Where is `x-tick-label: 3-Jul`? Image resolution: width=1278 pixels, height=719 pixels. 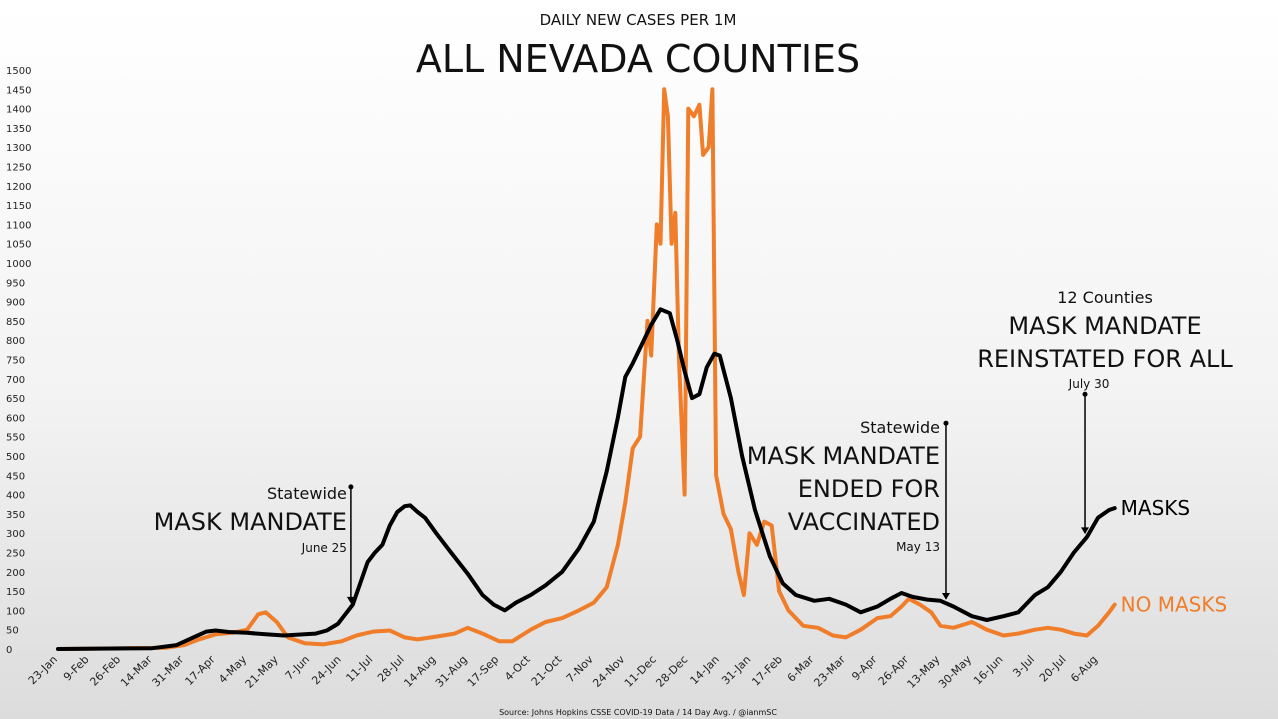 x-tick-label: 3-Jul is located at coordinates (1023, 666).